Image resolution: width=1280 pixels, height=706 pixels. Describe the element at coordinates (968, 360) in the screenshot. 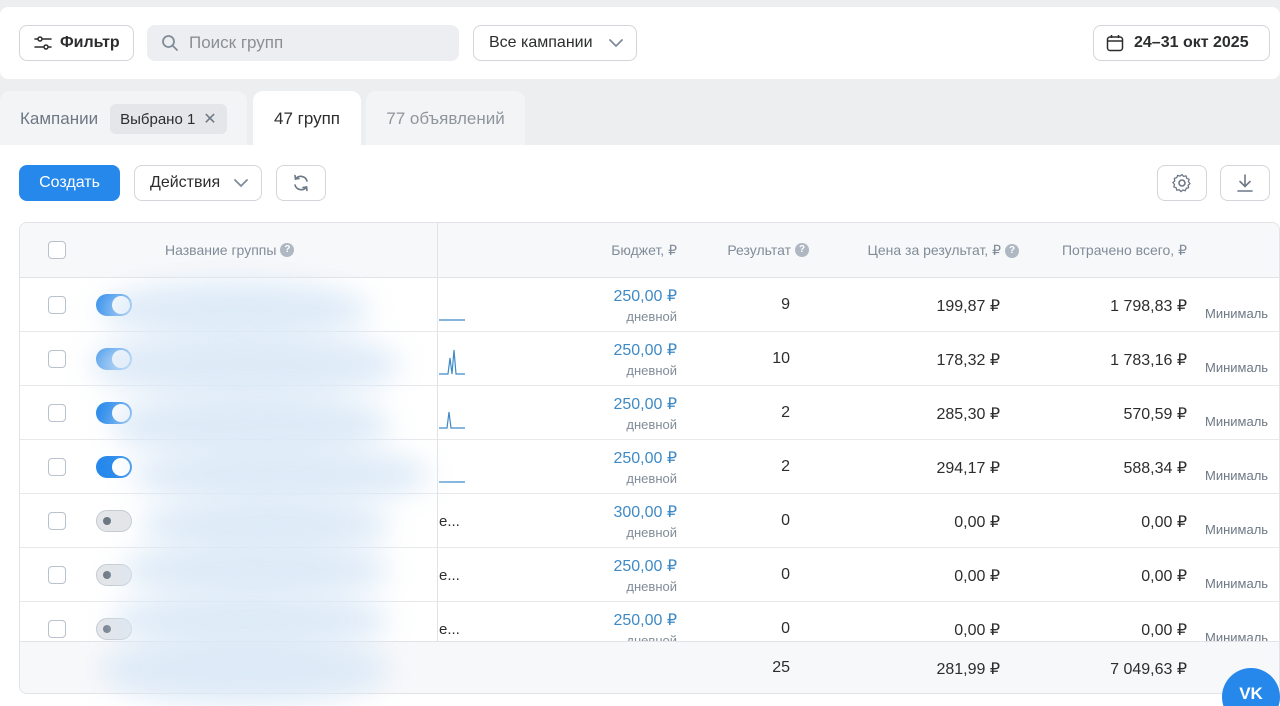

I see `price-cell: 178,32 ₽` at that location.